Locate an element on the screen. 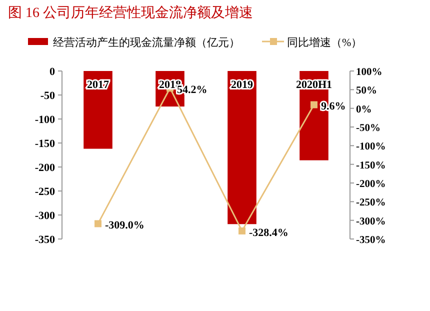 Image resolution: width=430 pixels, height=311 pixels. y-tick-label: -100 is located at coordinates (45, 120).